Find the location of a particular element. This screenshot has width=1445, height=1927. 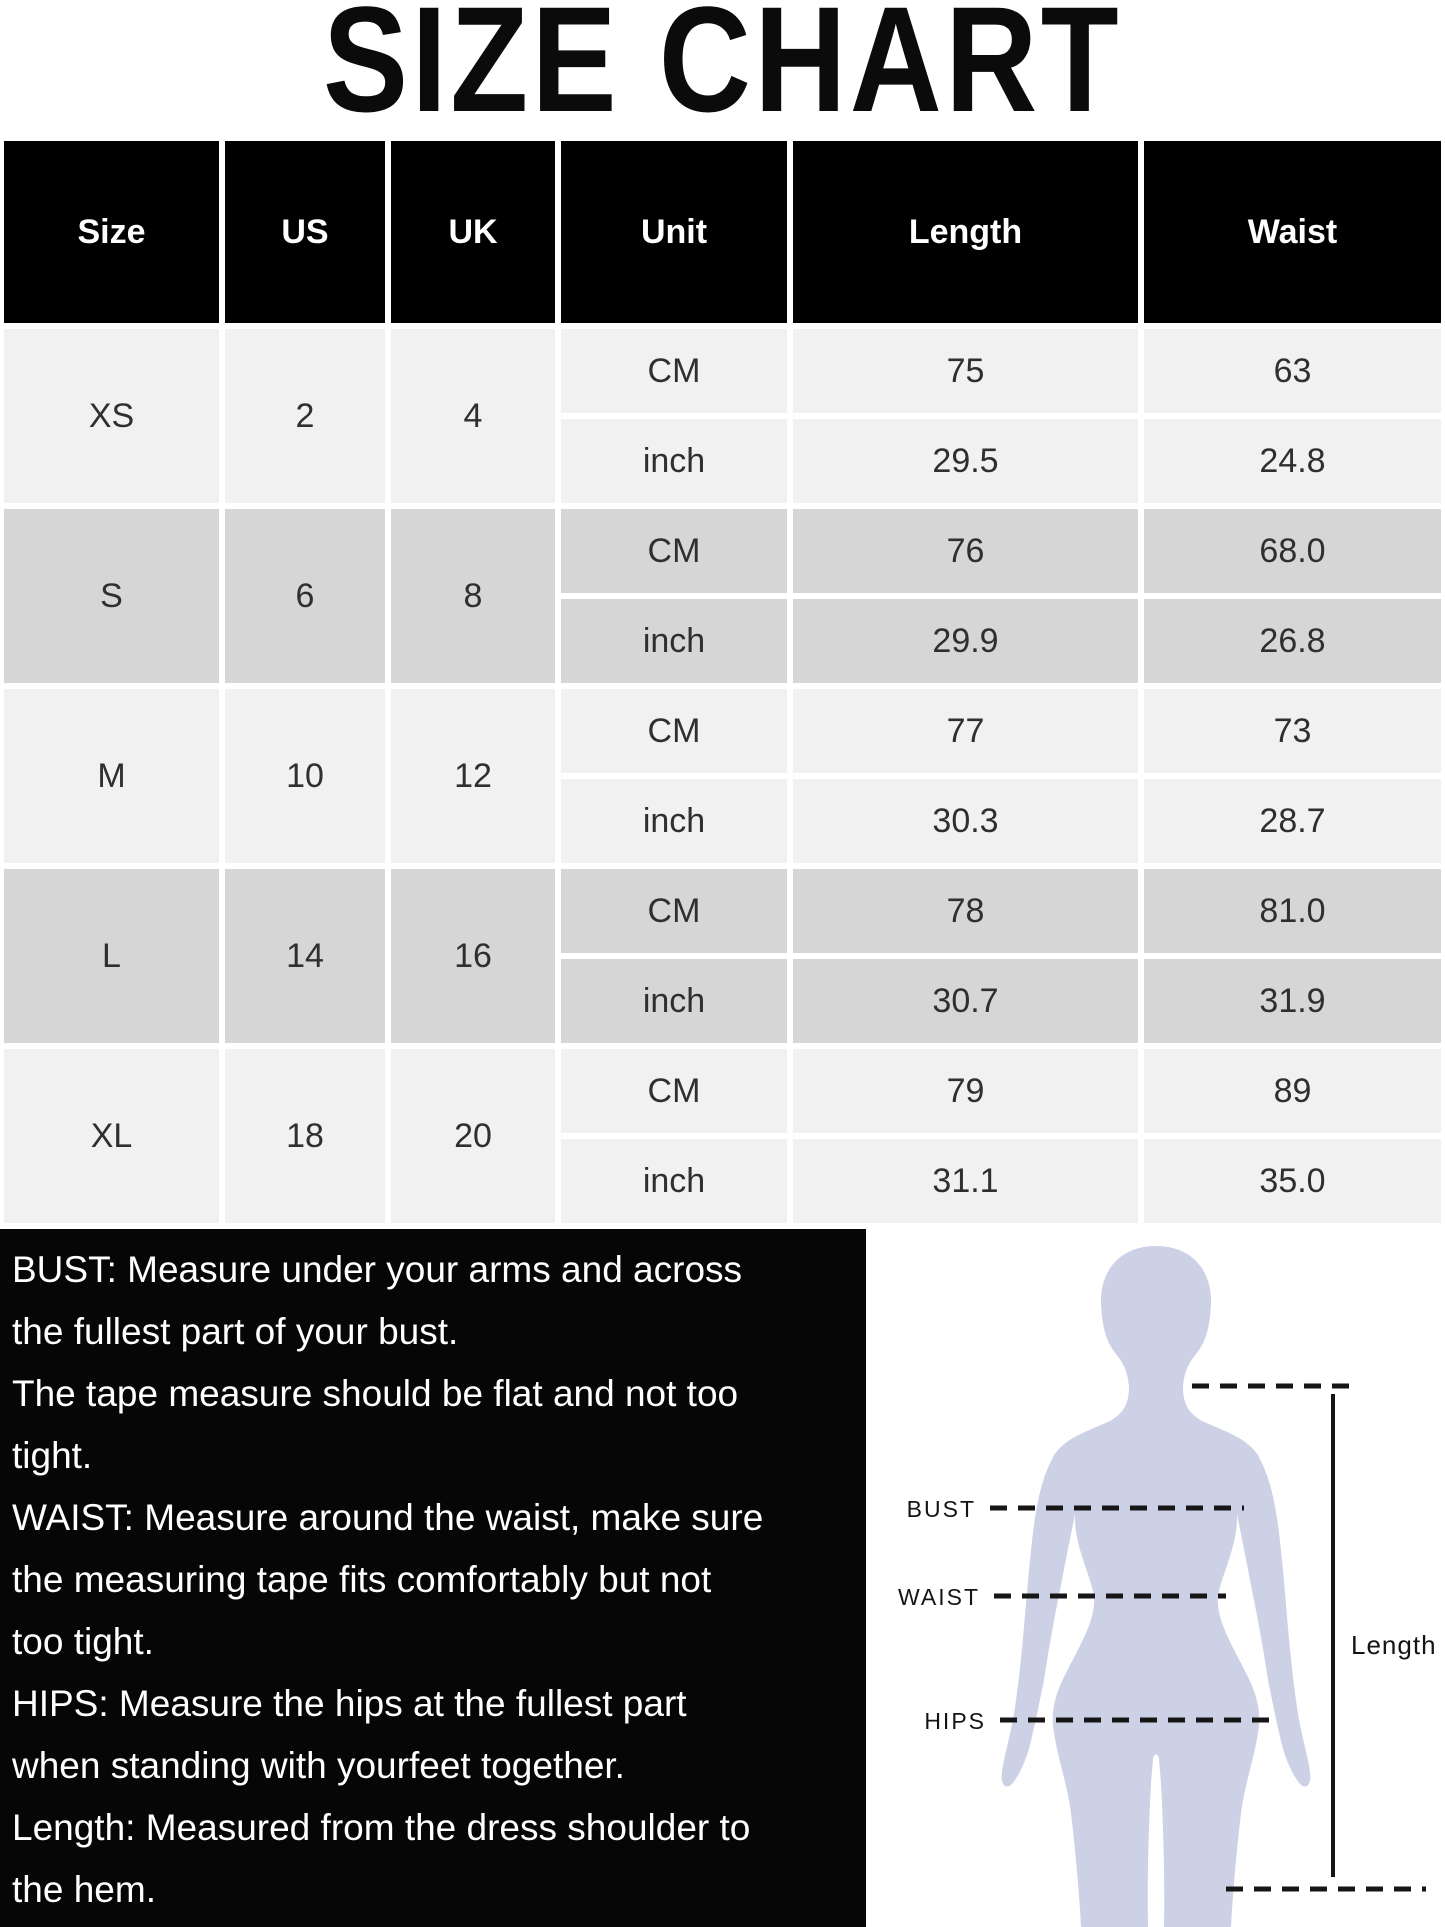

cell-size-s: S is located at coordinates (111, 596).